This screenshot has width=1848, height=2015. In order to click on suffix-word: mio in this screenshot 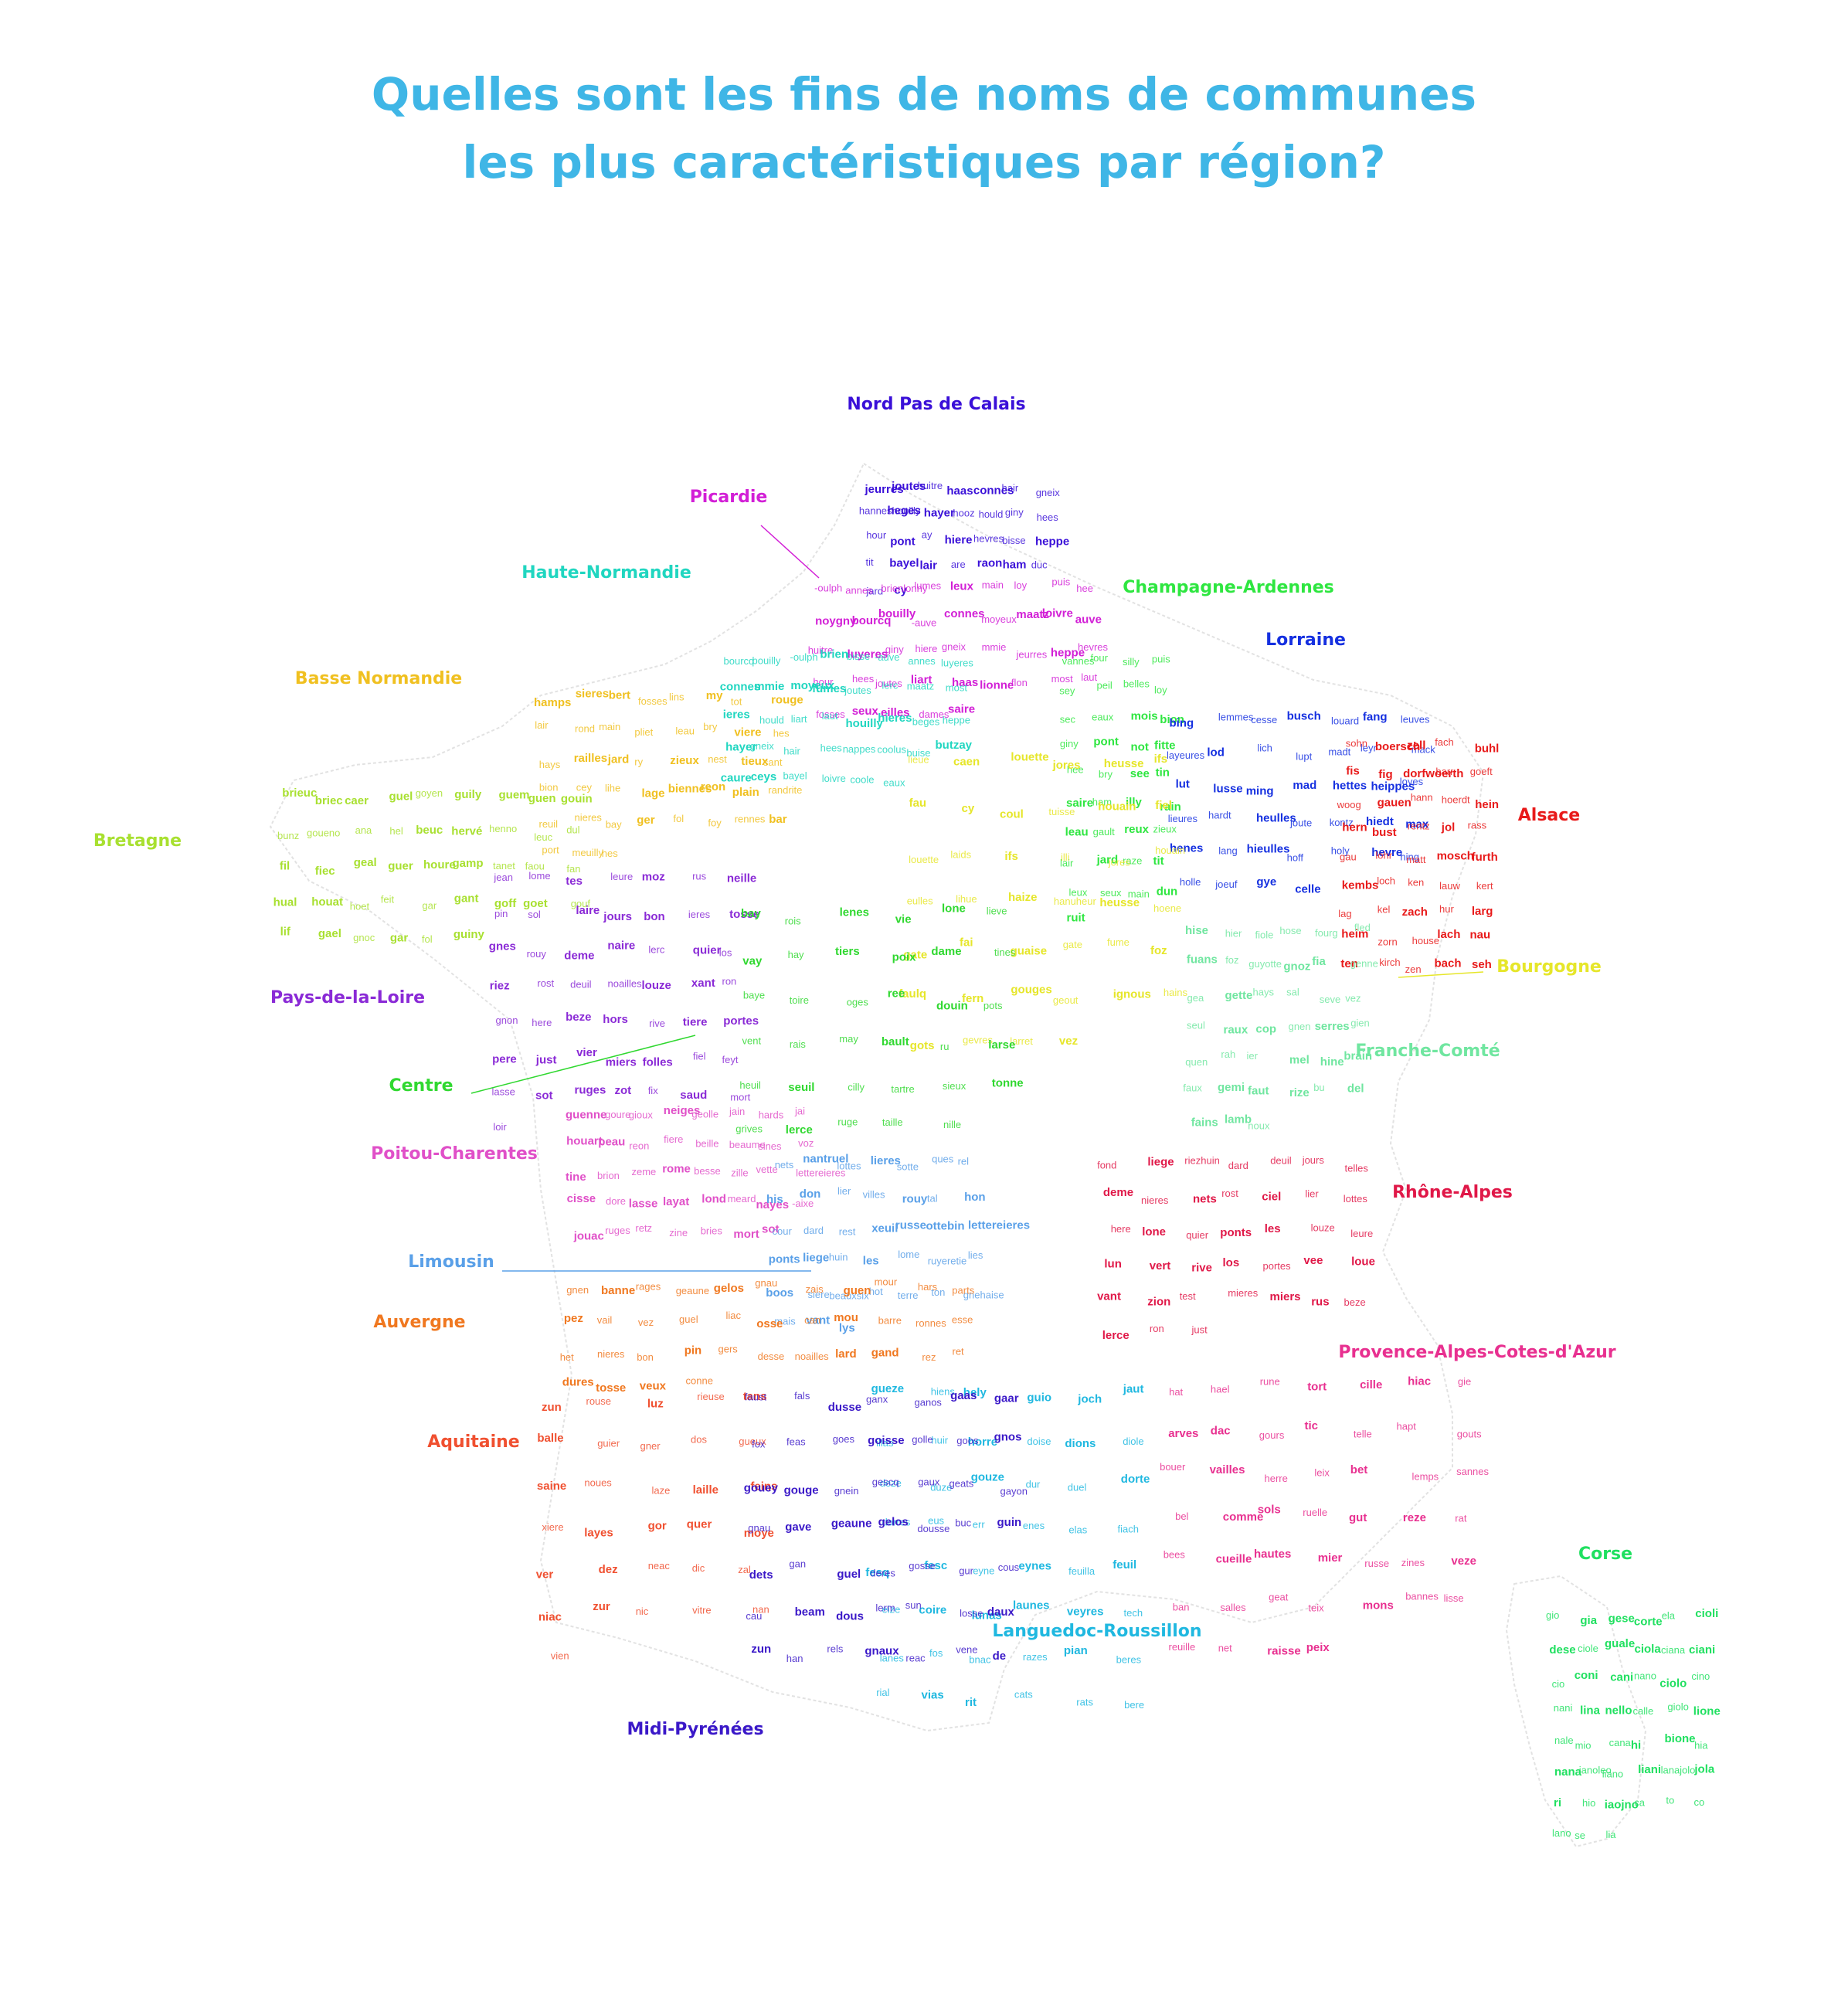, I will do `click(1584, 1746)`.